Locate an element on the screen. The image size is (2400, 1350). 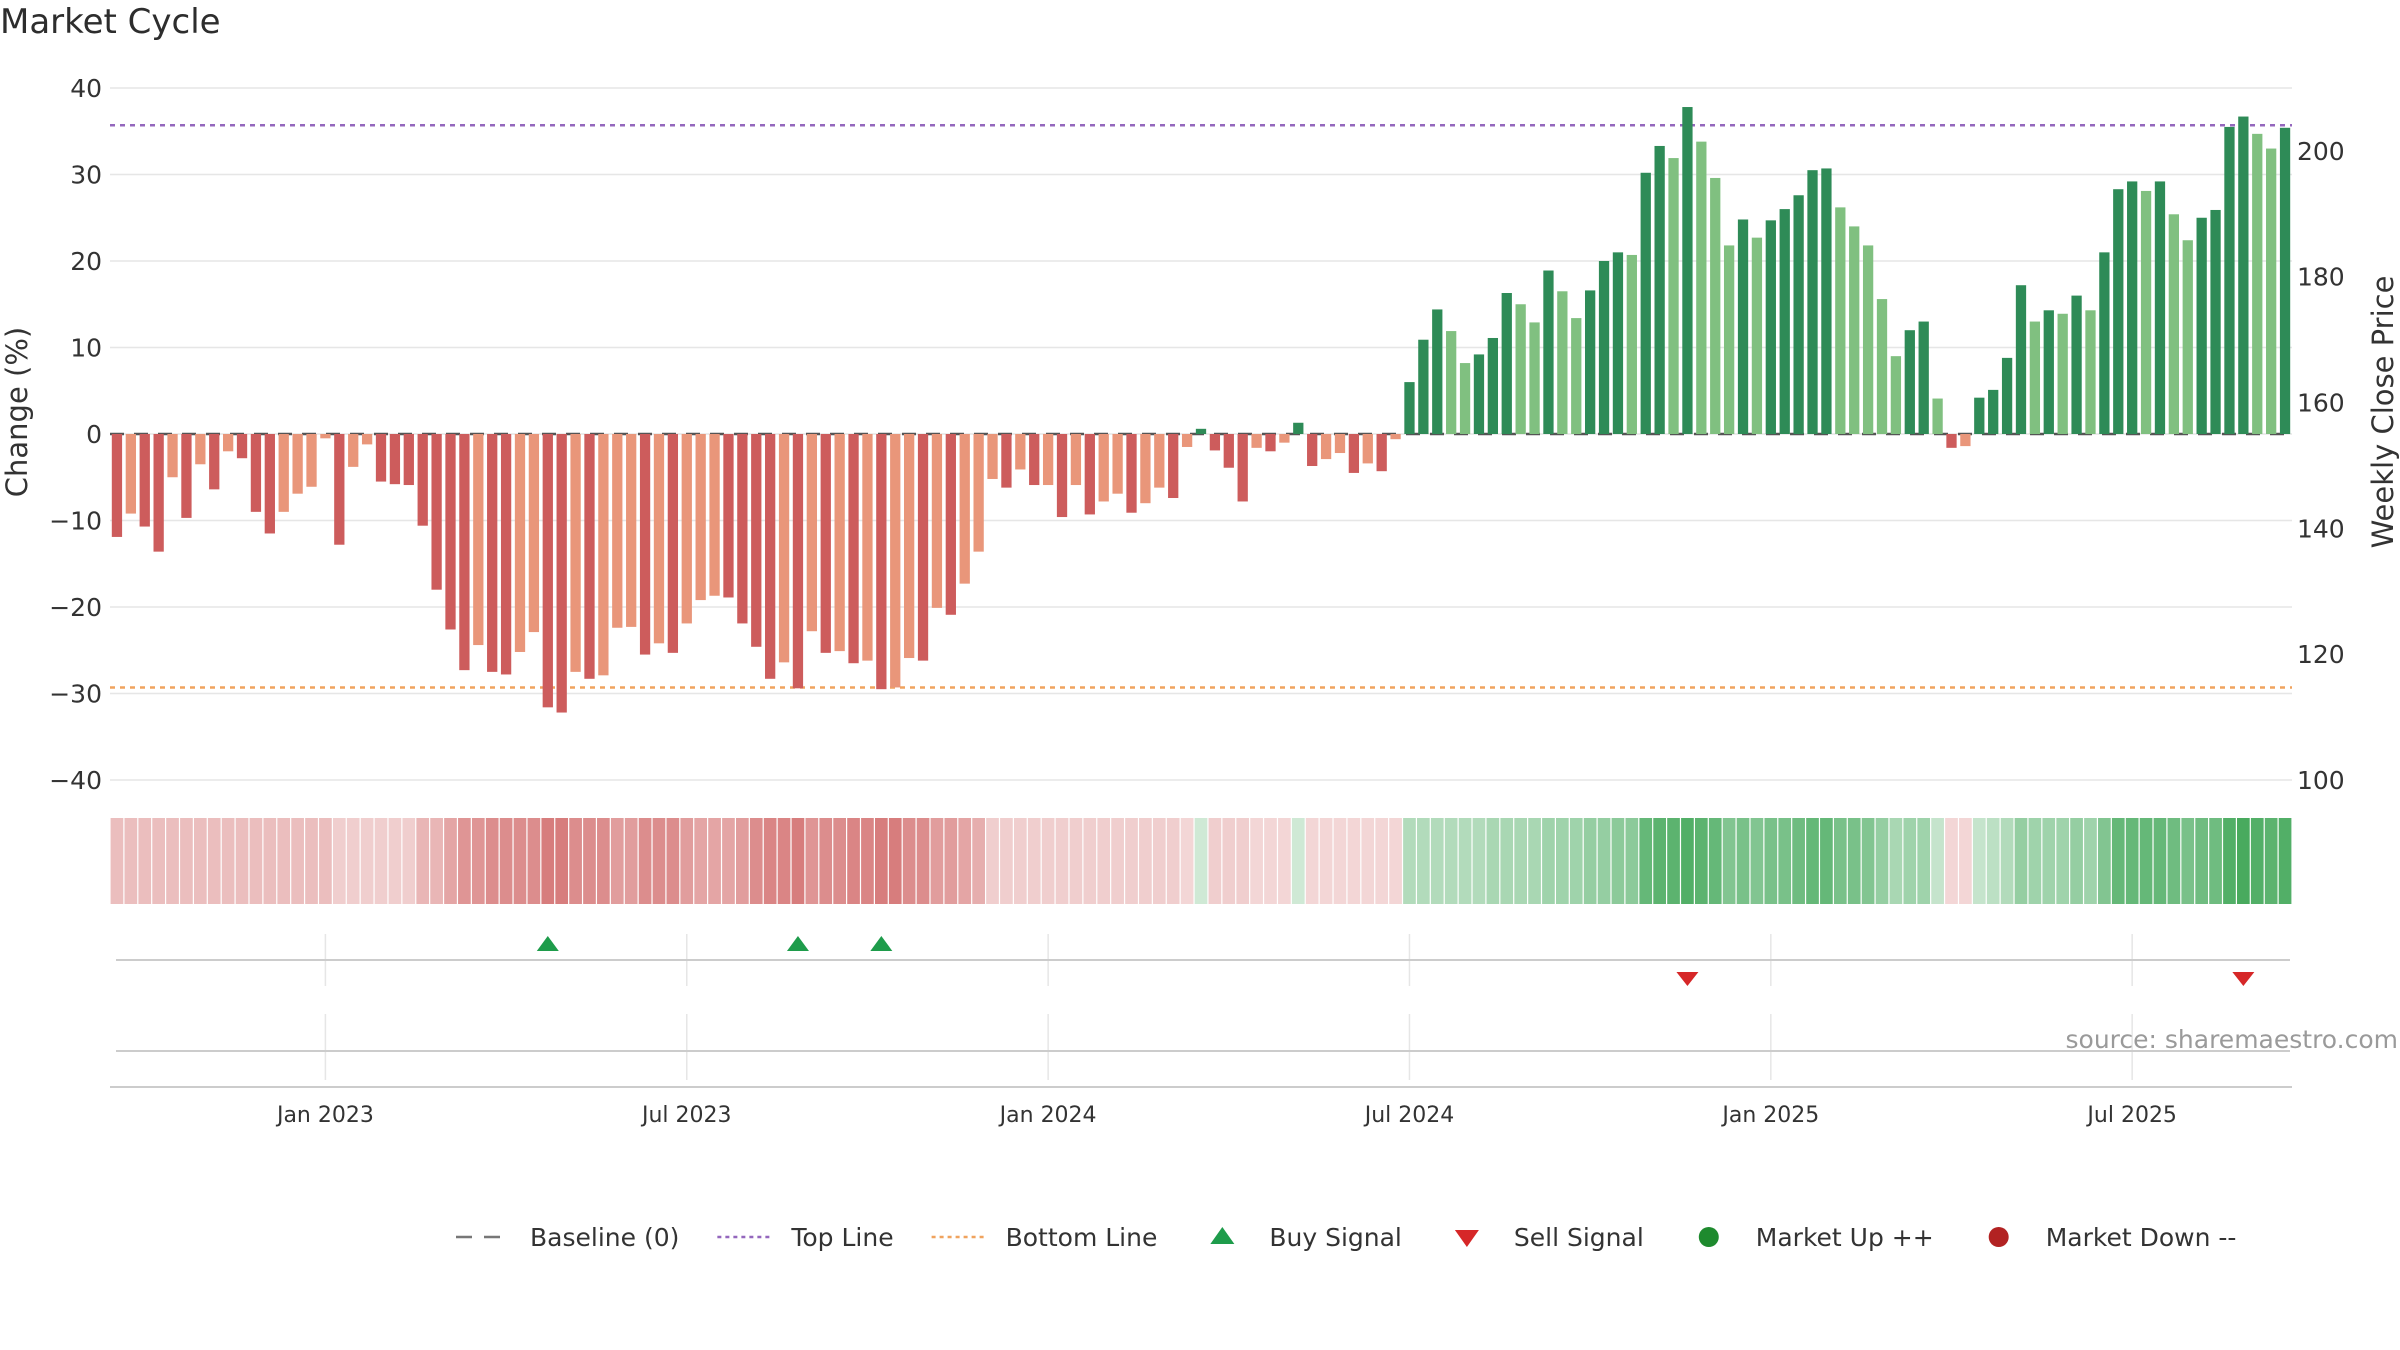
legend-label: Sell Signal is located at coordinates (1579, 1237).